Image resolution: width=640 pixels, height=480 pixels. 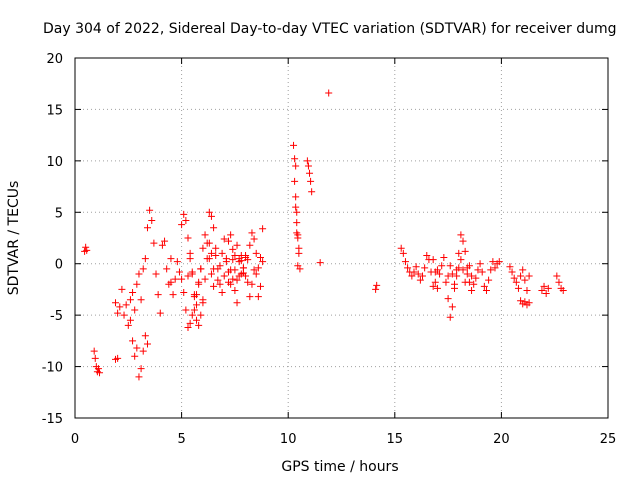 I want to click on y-tick-label: 15, so click(x=54, y=110).